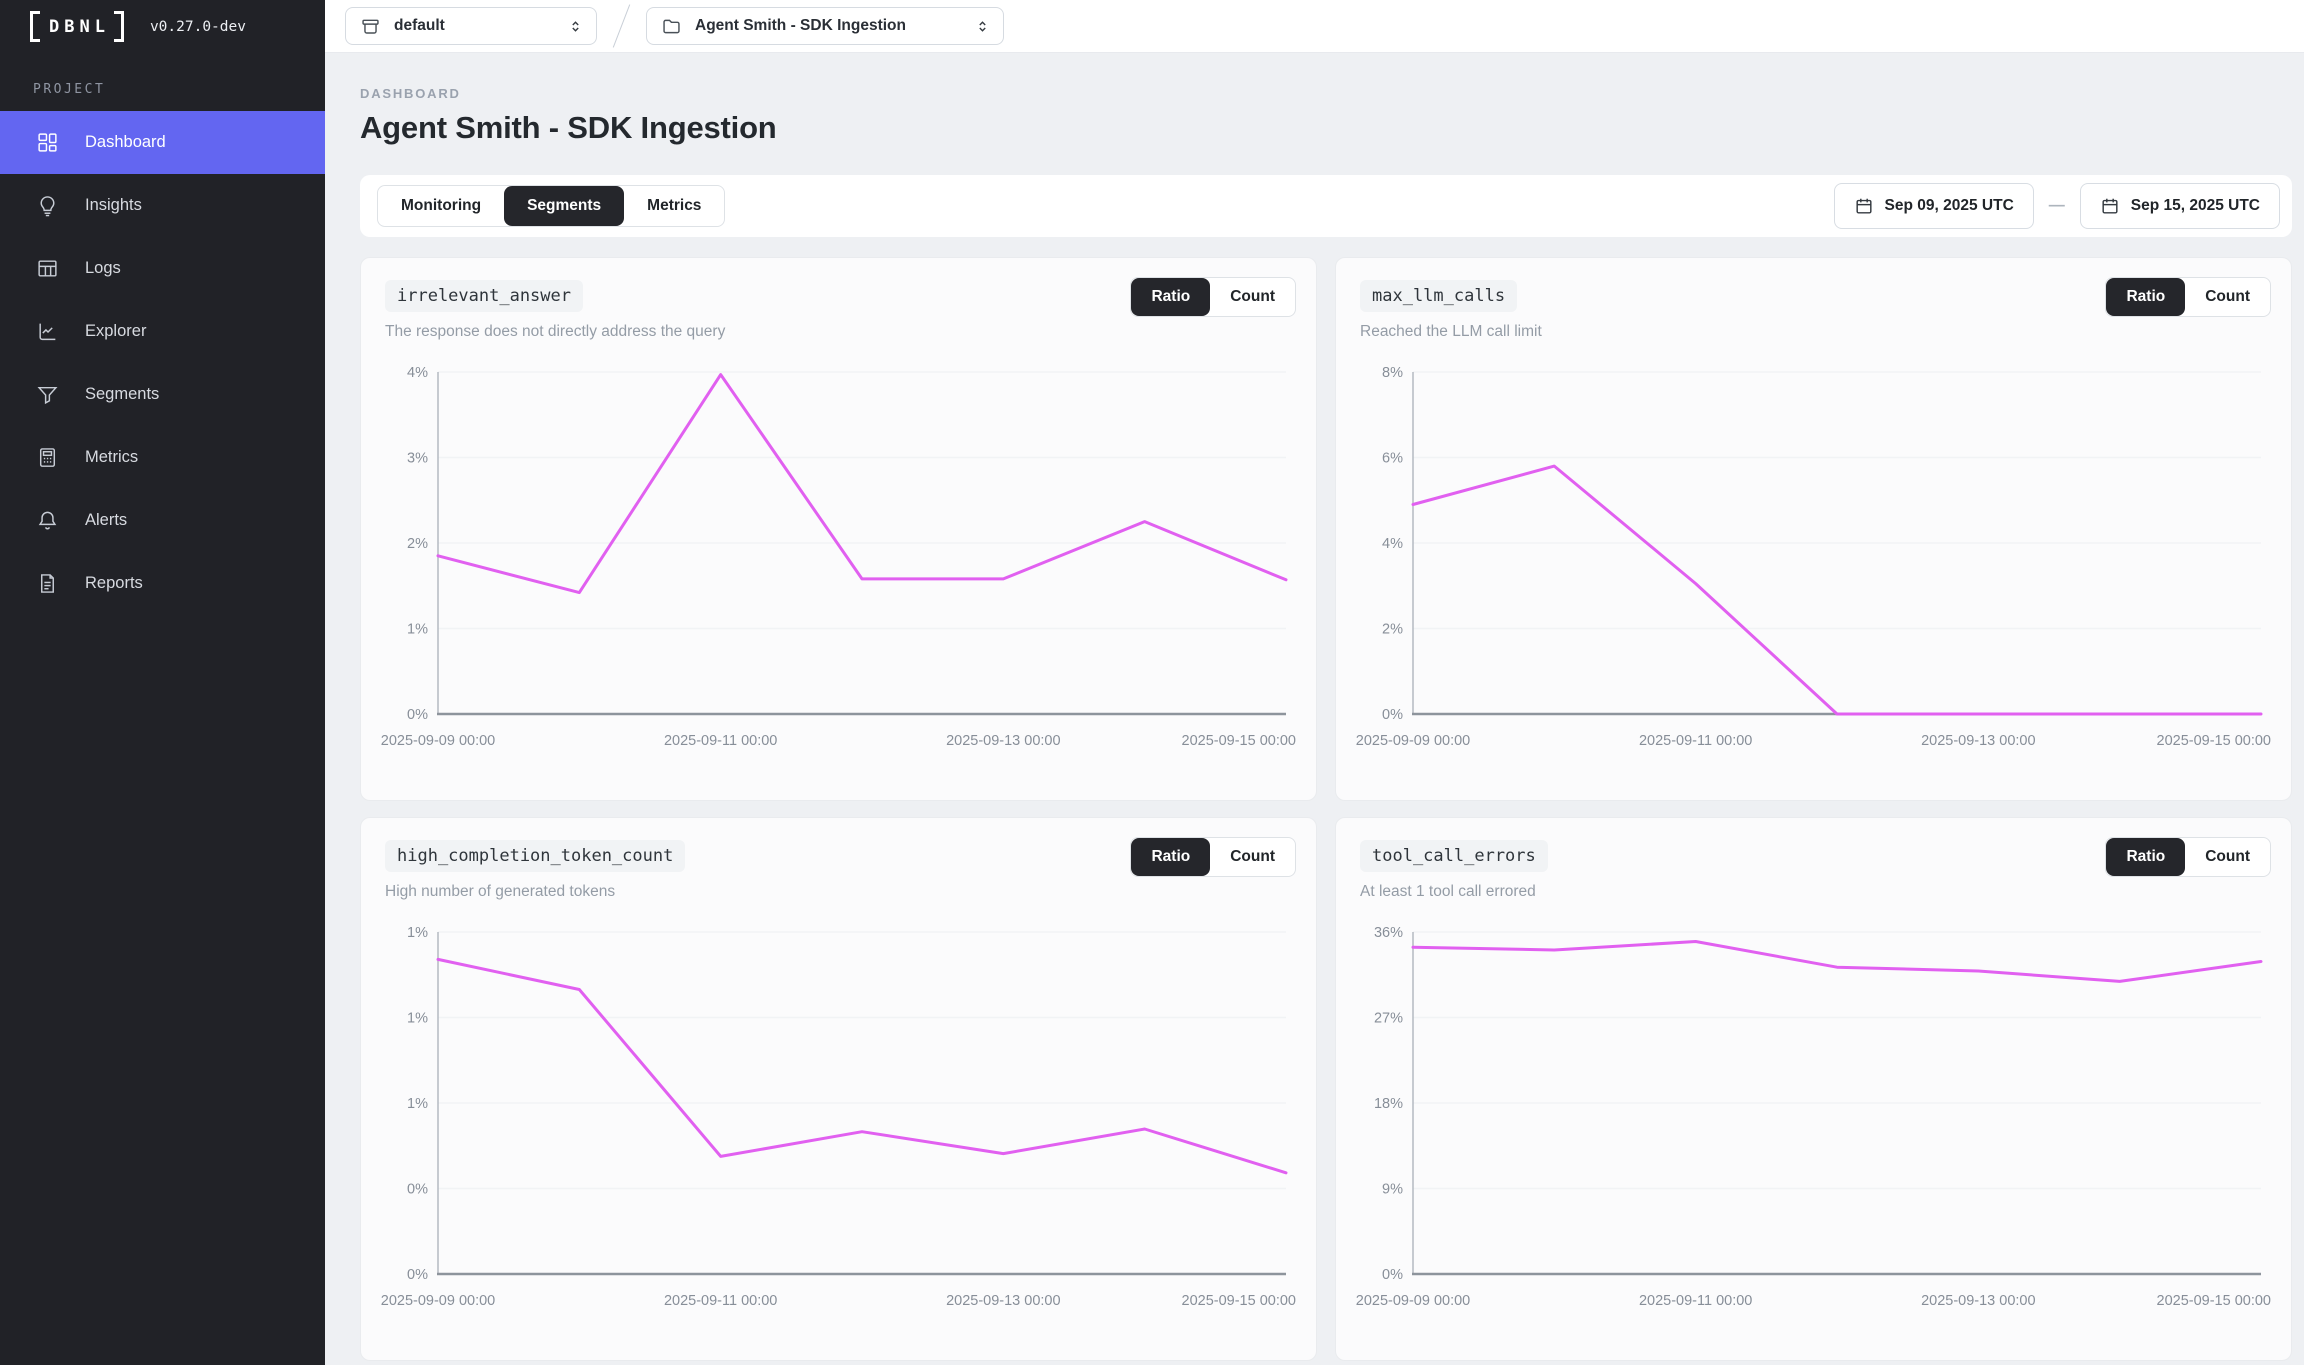 The height and width of the screenshot is (1365, 2304). I want to click on environment-selector: default, so click(471, 26).